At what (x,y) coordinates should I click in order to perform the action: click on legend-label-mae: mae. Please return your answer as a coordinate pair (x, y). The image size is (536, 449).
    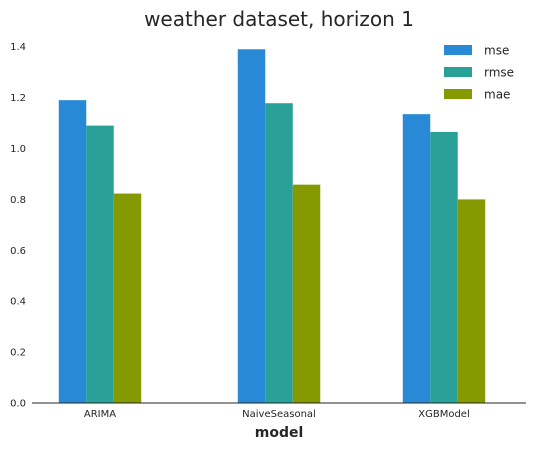
    Looking at the image, I should click on (497, 95).